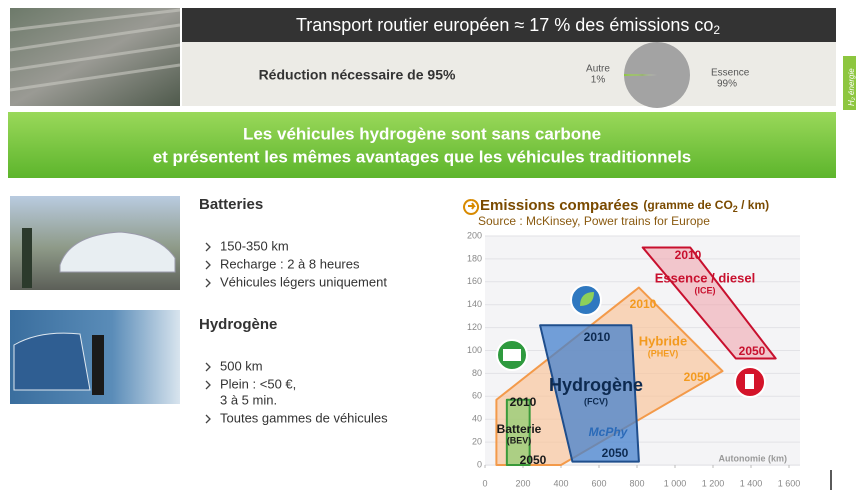  Describe the element at coordinates (98, 365) in the screenshot. I see `person-shape` at that location.